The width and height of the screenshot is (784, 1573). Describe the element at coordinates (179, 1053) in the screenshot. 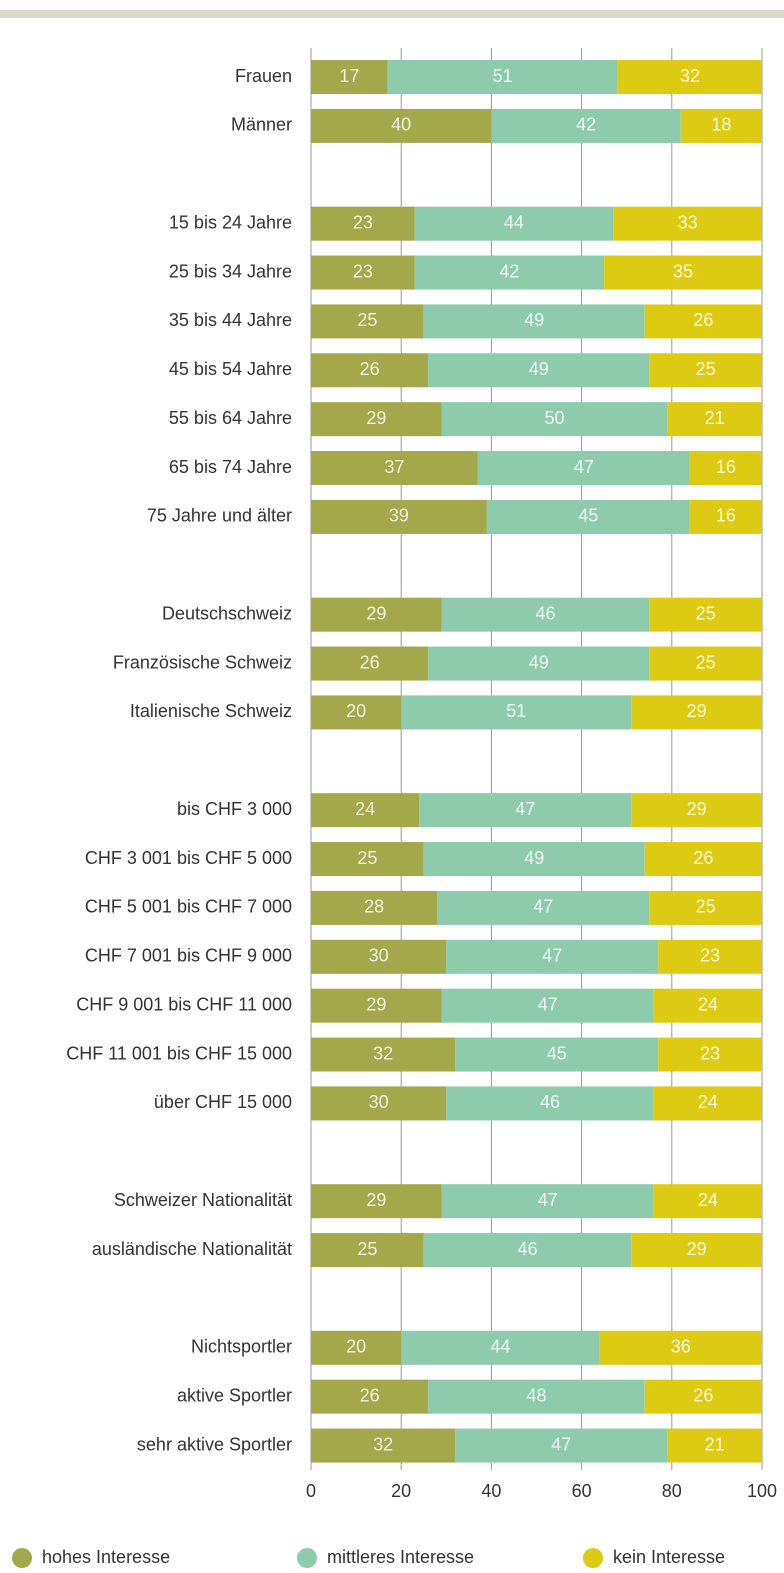

I see `category-label: CHF 11 001 bis CHF 15 000` at that location.